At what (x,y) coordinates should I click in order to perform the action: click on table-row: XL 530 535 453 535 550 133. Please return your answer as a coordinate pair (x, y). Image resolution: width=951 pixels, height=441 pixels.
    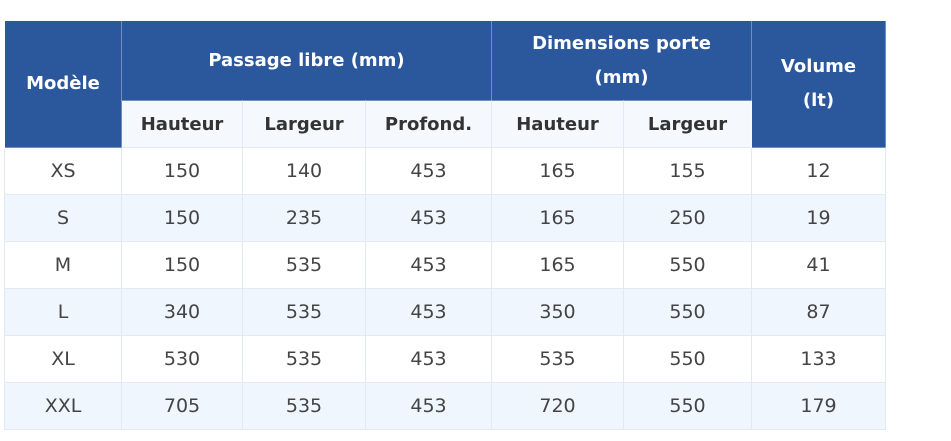
    Looking at the image, I should click on (445, 359).